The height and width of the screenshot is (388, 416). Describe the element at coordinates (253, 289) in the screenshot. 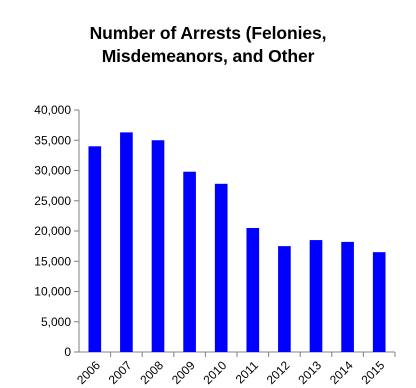

I see `bar-2011` at that location.